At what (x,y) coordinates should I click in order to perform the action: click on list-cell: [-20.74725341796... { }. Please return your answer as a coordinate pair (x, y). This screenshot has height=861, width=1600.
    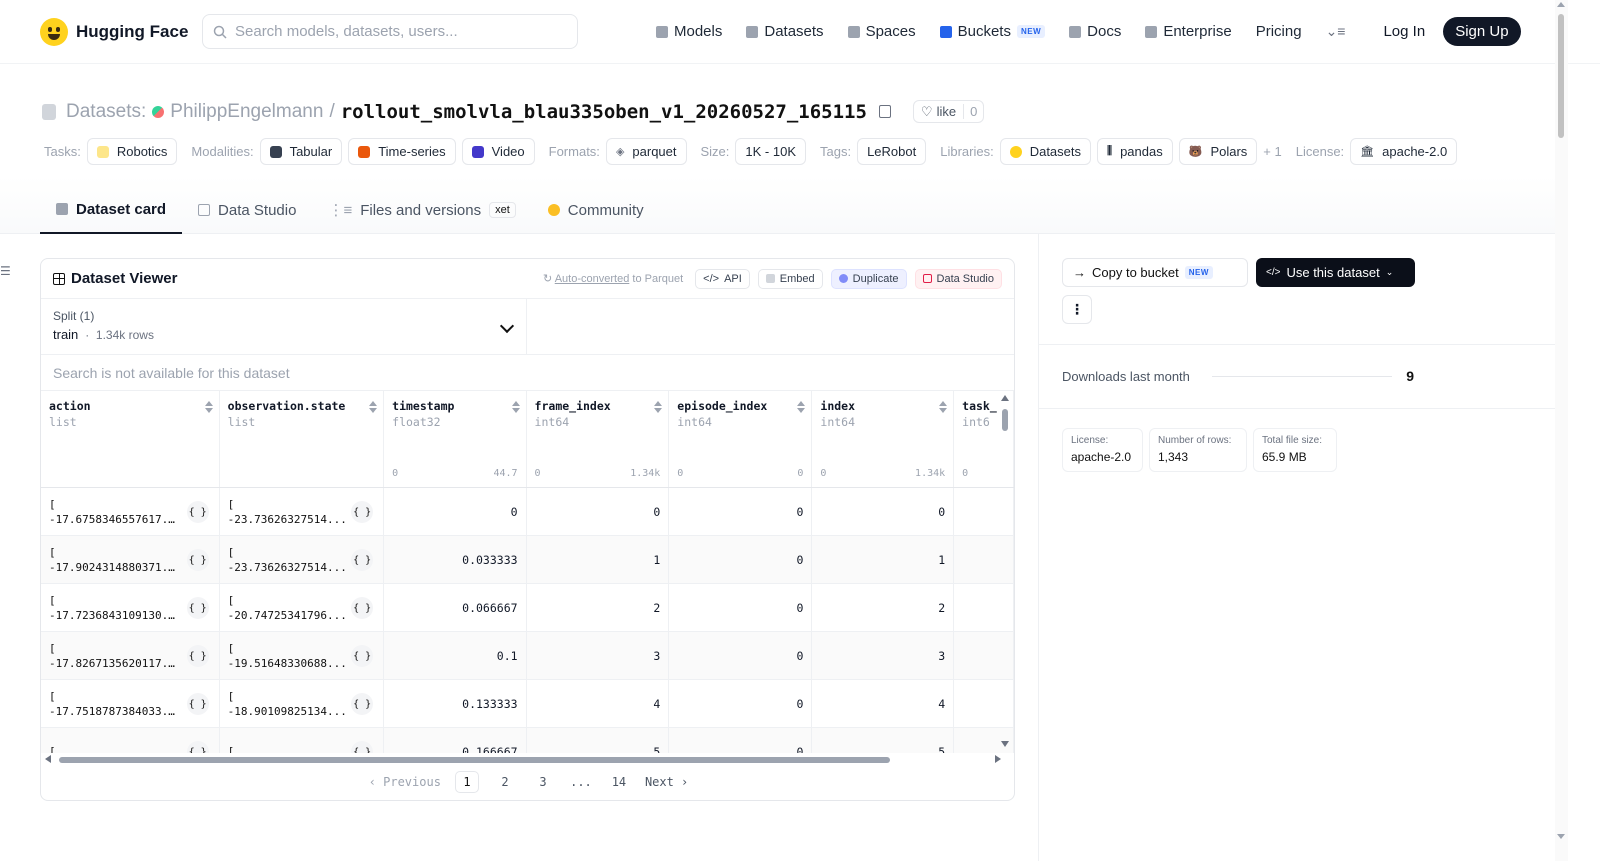
    Looking at the image, I should click on (302, 607).